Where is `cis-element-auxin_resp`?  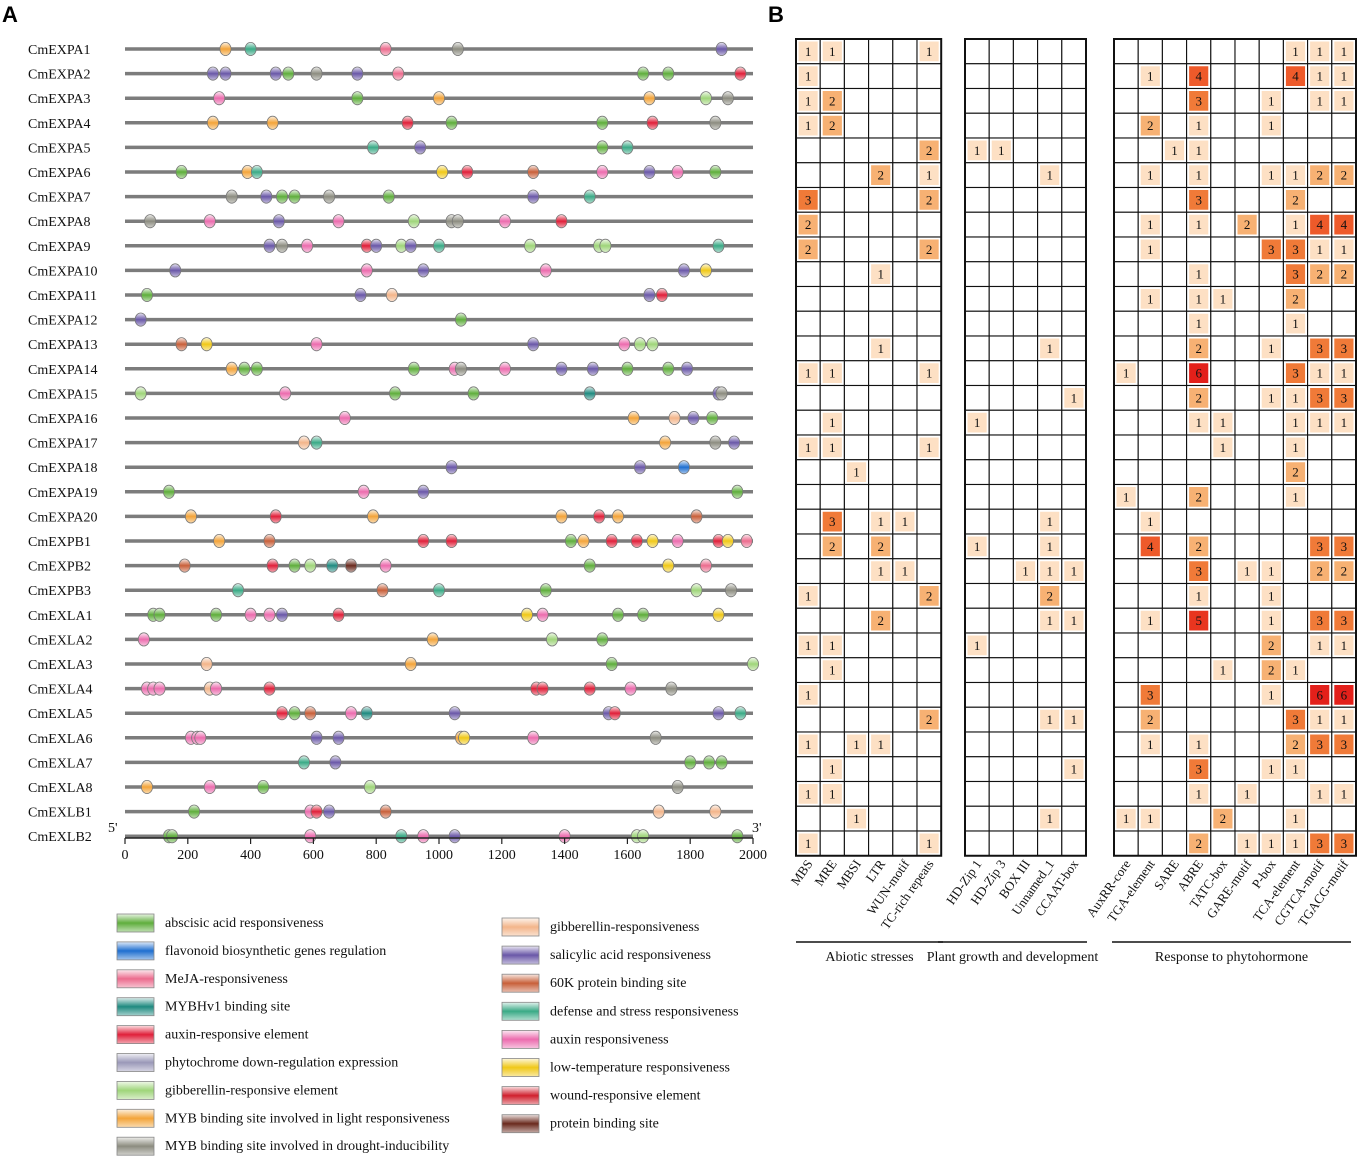 cis-element-auxin_resp is located at coordinates (316, 344).